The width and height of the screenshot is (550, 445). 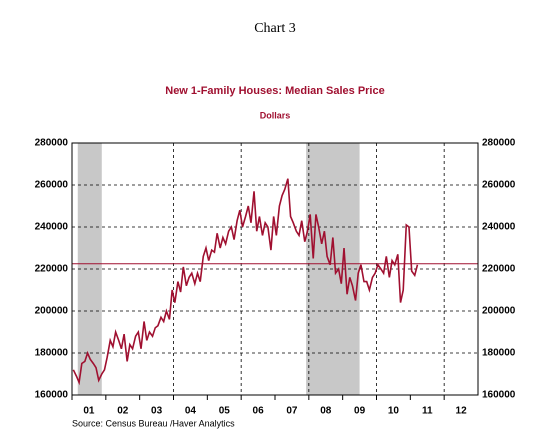 What do you see at coordinates (52, 395) in the screenshot?
I see `y-tick-label: 160000` at bounding box center [52, 395].